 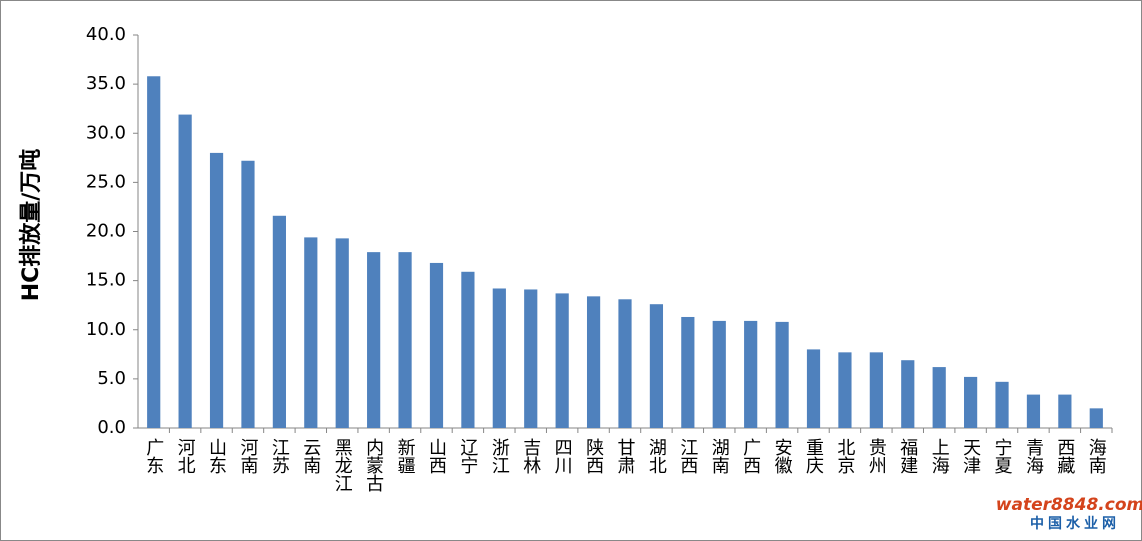 What do you see at coordinates (111, 378) in the screenshot?
I see `y-tick-label: 5.0` at bounding box center [111, 378].